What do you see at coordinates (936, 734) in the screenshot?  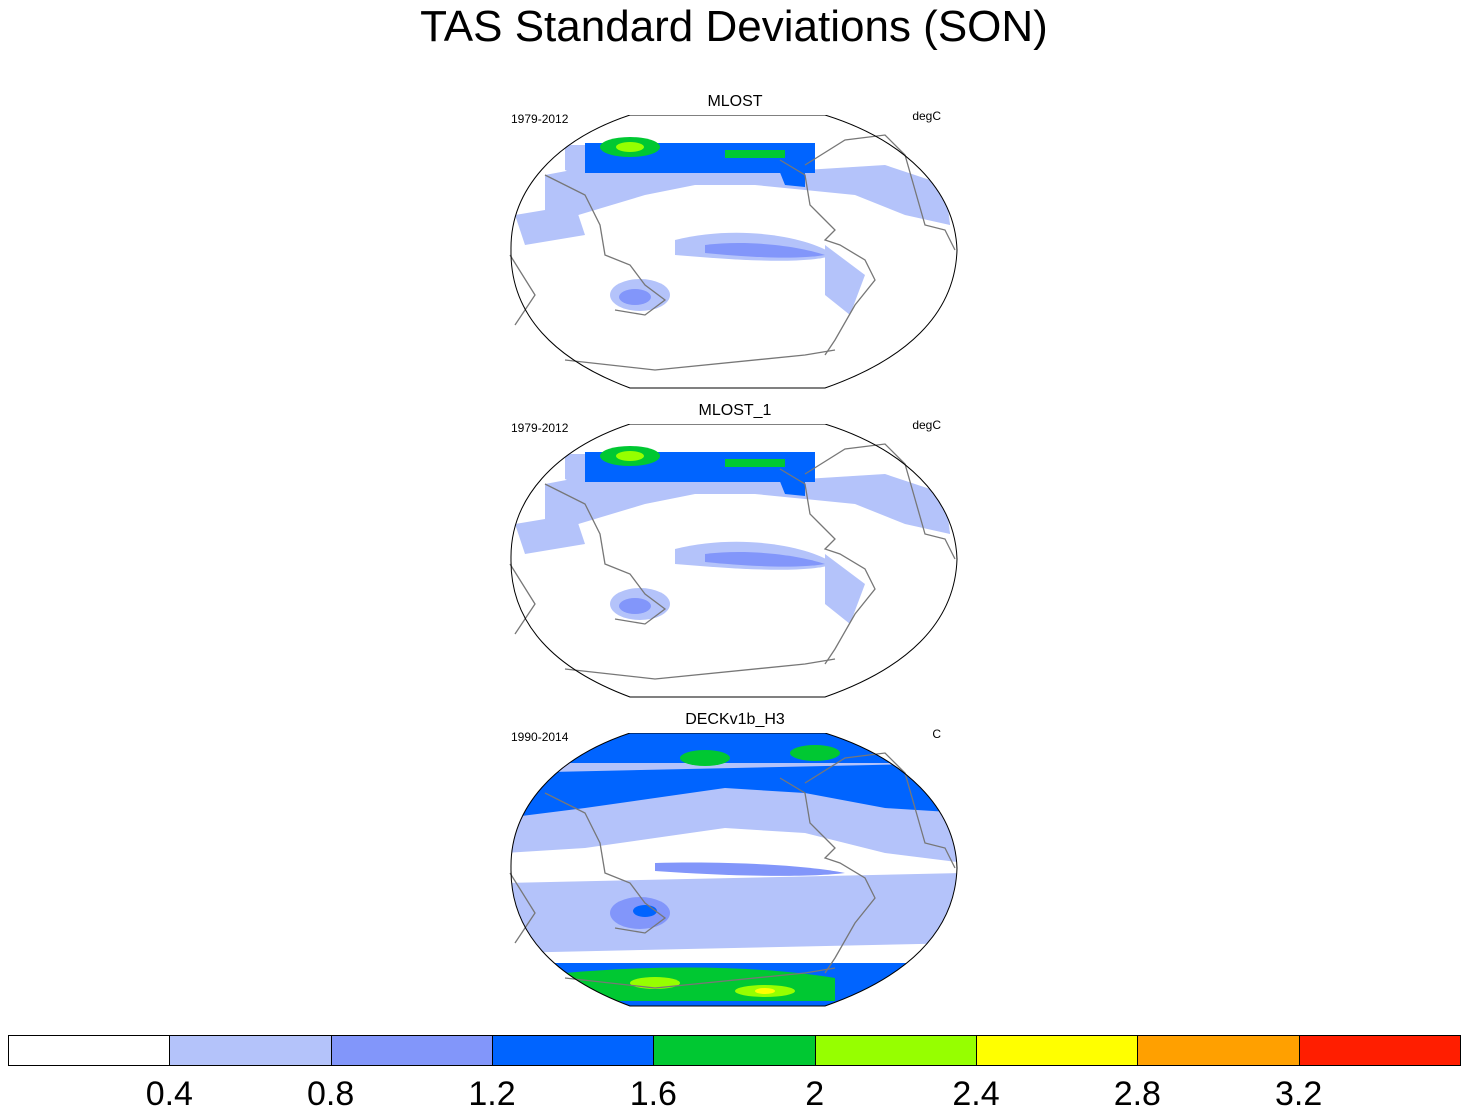 I see `panel-units: C` at bounding box center [936, 734].